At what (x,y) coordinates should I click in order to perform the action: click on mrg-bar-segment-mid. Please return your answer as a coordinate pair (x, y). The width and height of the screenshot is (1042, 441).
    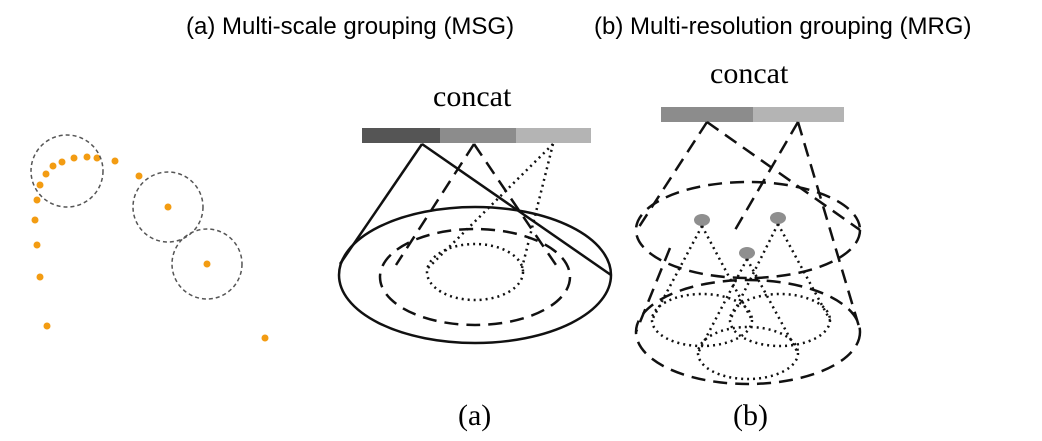
    Looking at the image, I should click on (707, 114).